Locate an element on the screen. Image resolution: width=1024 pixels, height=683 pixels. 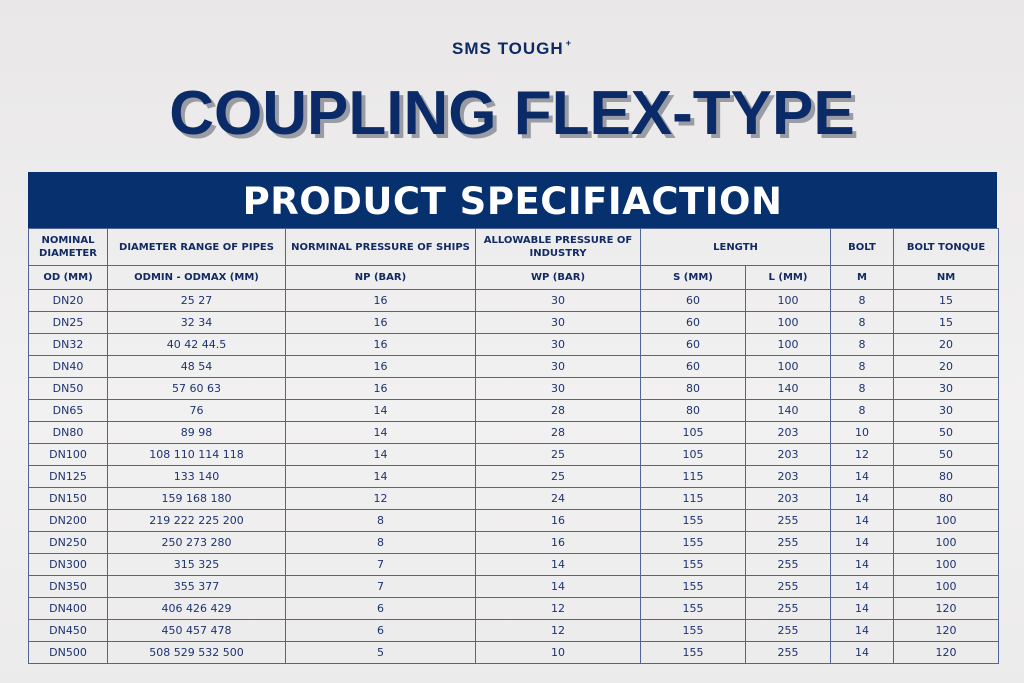
table-row: DN125 133 140 14 25 115 203 14 80 is located at coordinates (514, 476).